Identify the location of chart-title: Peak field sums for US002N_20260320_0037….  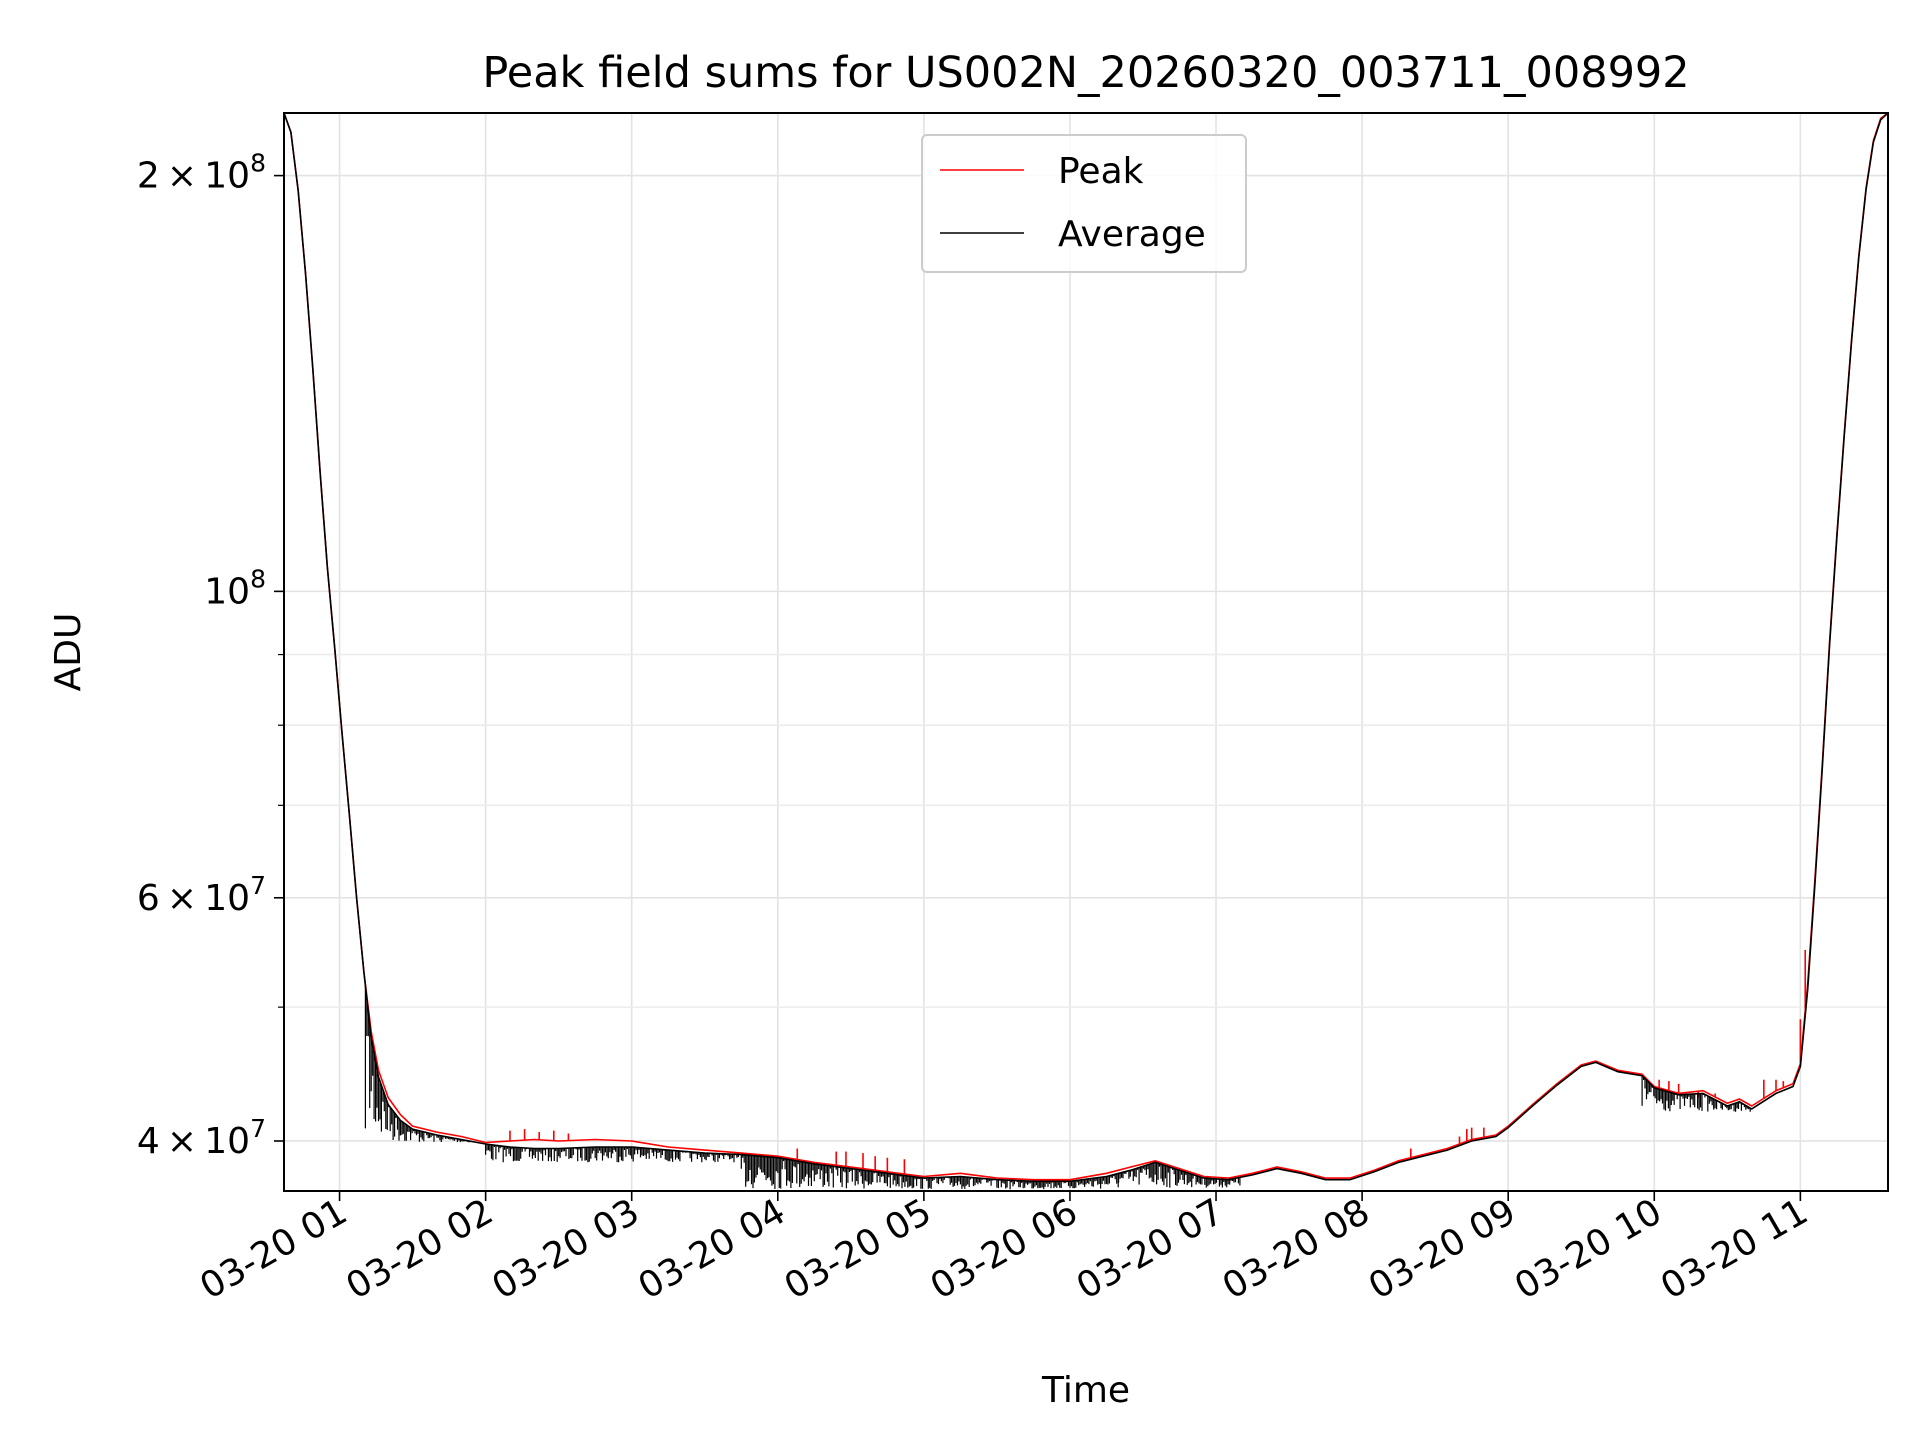
(1085, 73).